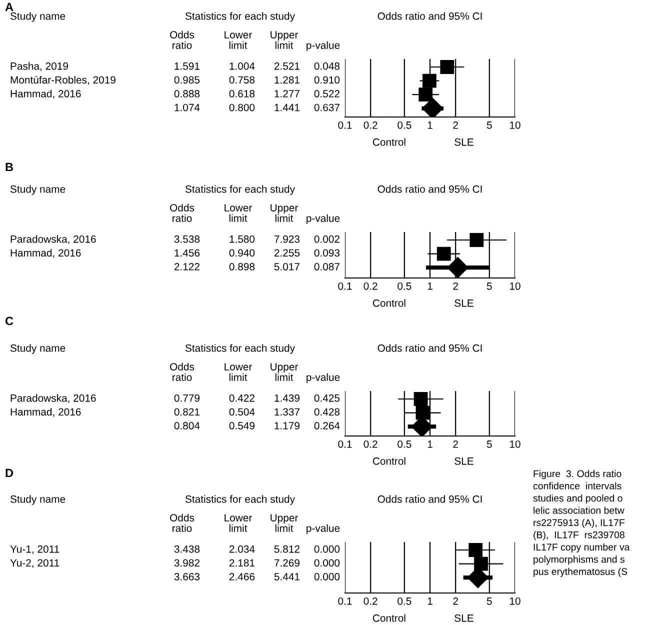 The image size is (663, 625). Describe the element at coordinates (187, 412) in the screenshot. I see `text: 0.821` at that location.